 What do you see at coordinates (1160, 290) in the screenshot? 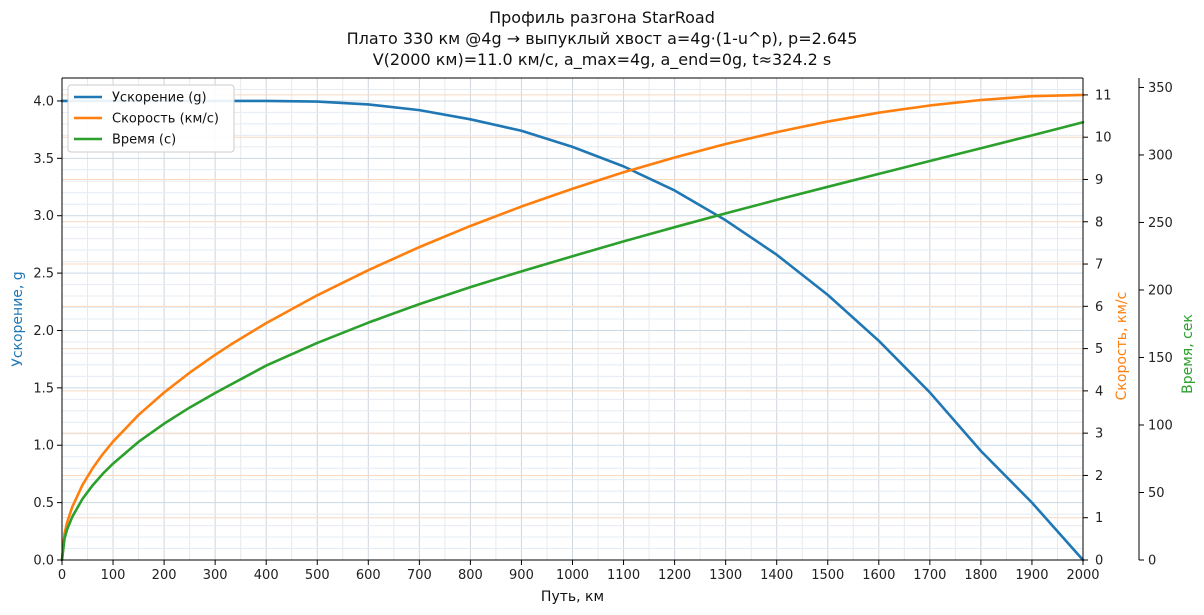
I see `y-right2-tick-label: 200` at bounding box center [1160, 290].